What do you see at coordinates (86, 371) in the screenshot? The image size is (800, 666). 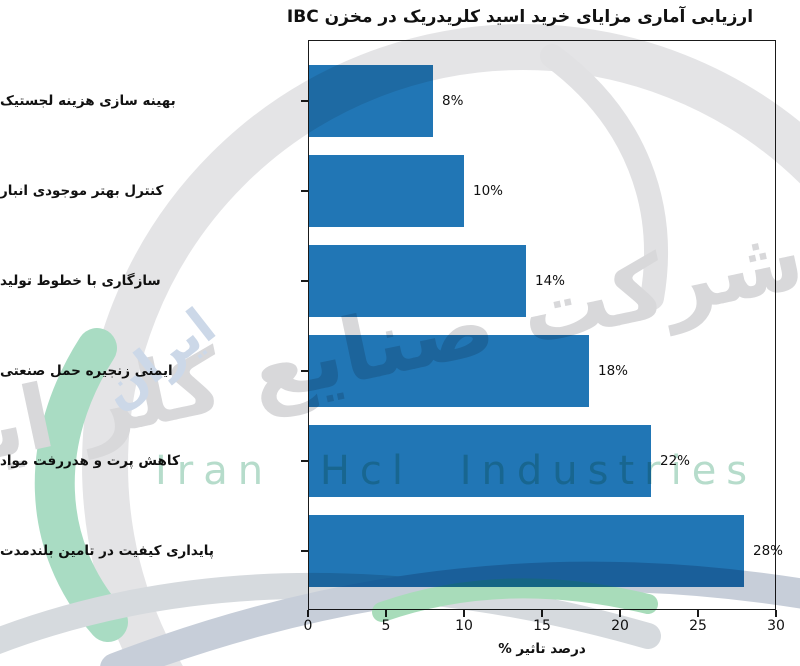 I see `category-label: ایمنی زنجیره حمل صنعتی` at bounding box center [86, 371].